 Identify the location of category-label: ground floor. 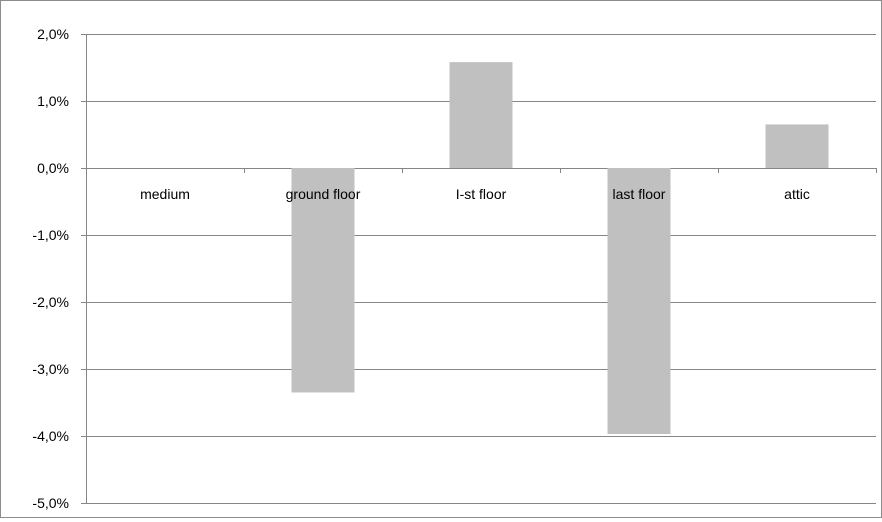
(323, 194).